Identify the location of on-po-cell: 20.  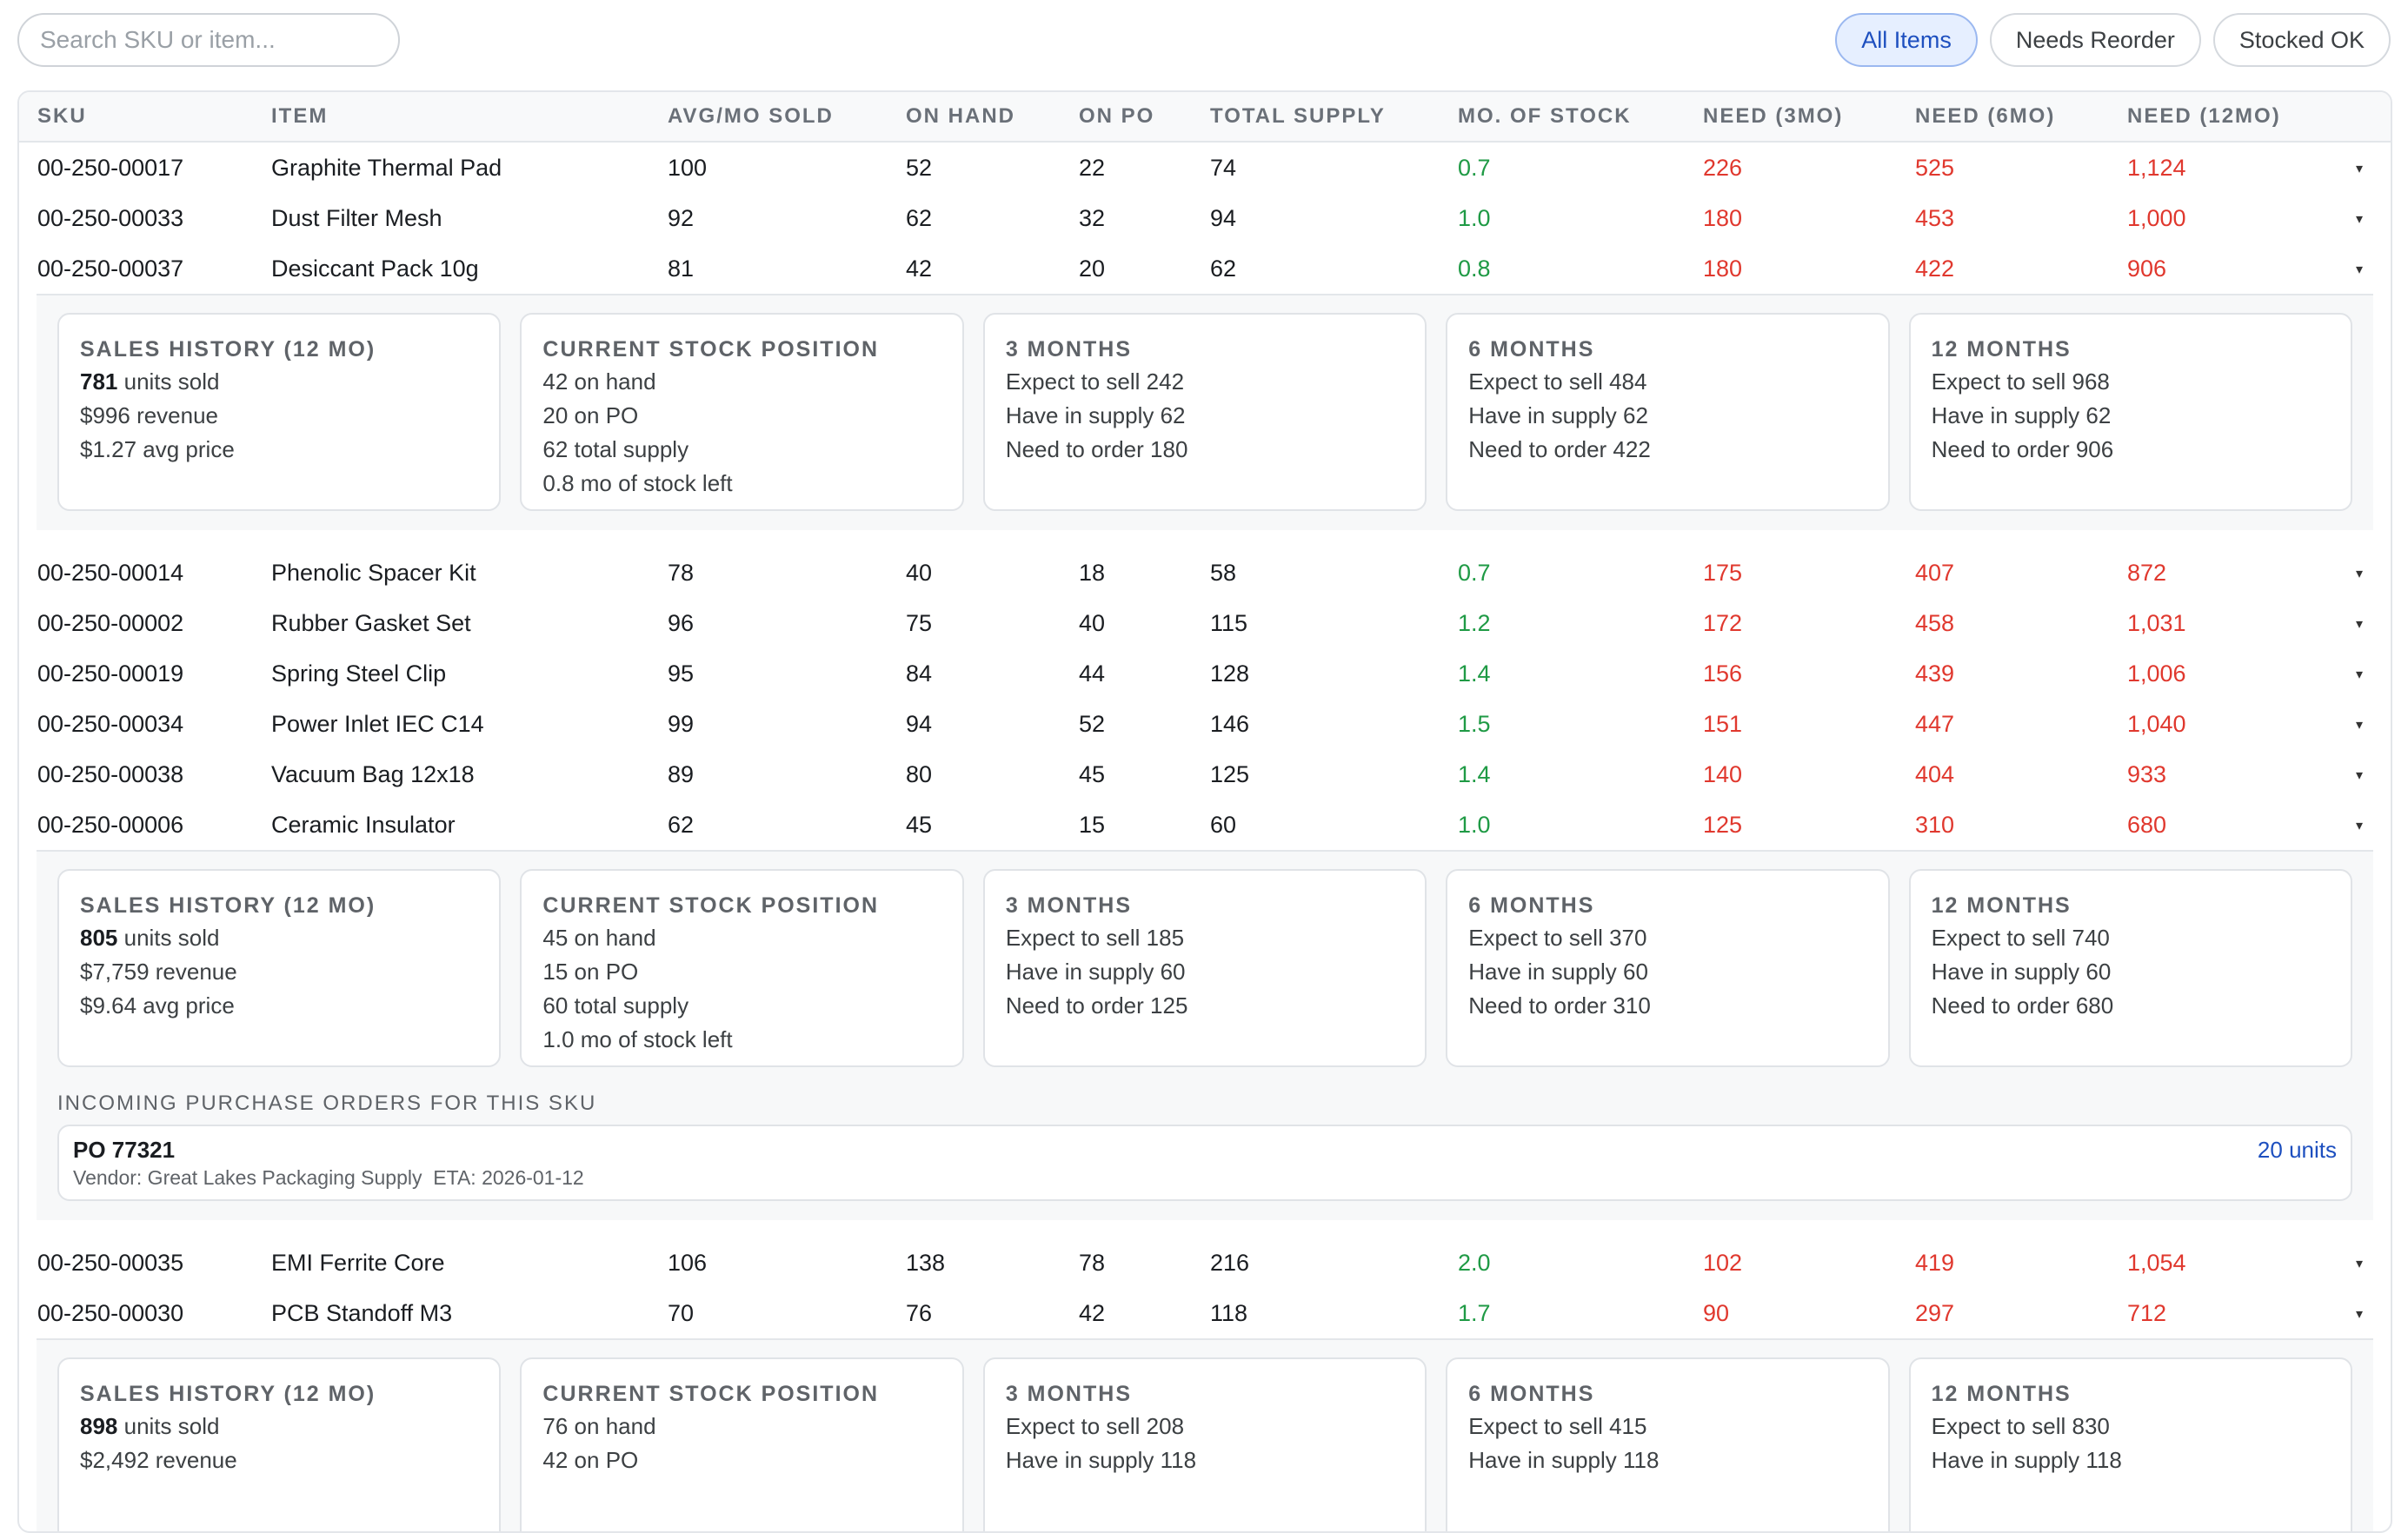
(1092, 269).